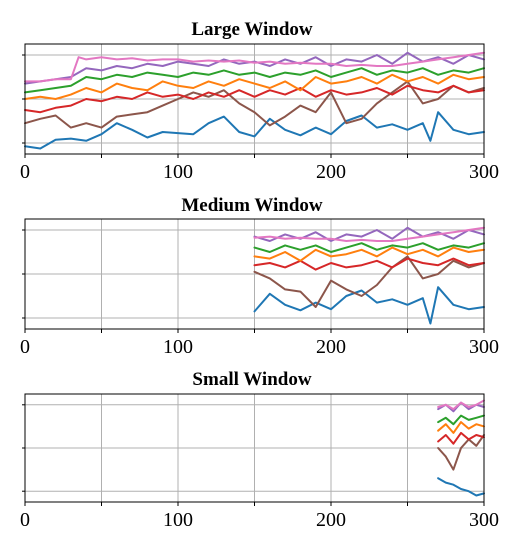  Describe the element at coordinates (370, 276) in the screenshot. I see `series-lines` at that location.